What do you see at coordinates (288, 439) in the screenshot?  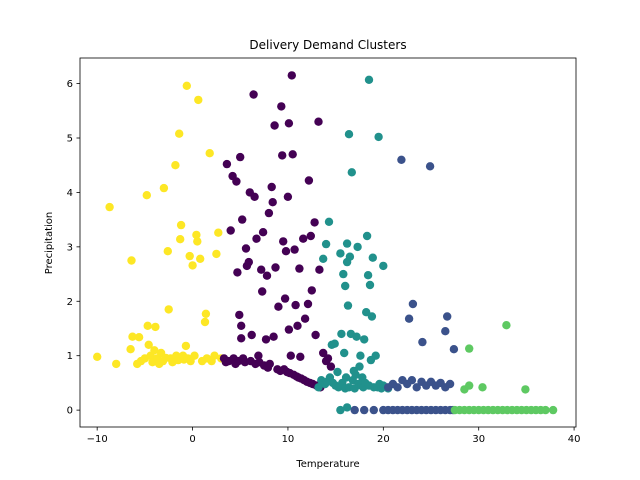 I see `x-tick-label: 10` at bounding box center [288, 439].